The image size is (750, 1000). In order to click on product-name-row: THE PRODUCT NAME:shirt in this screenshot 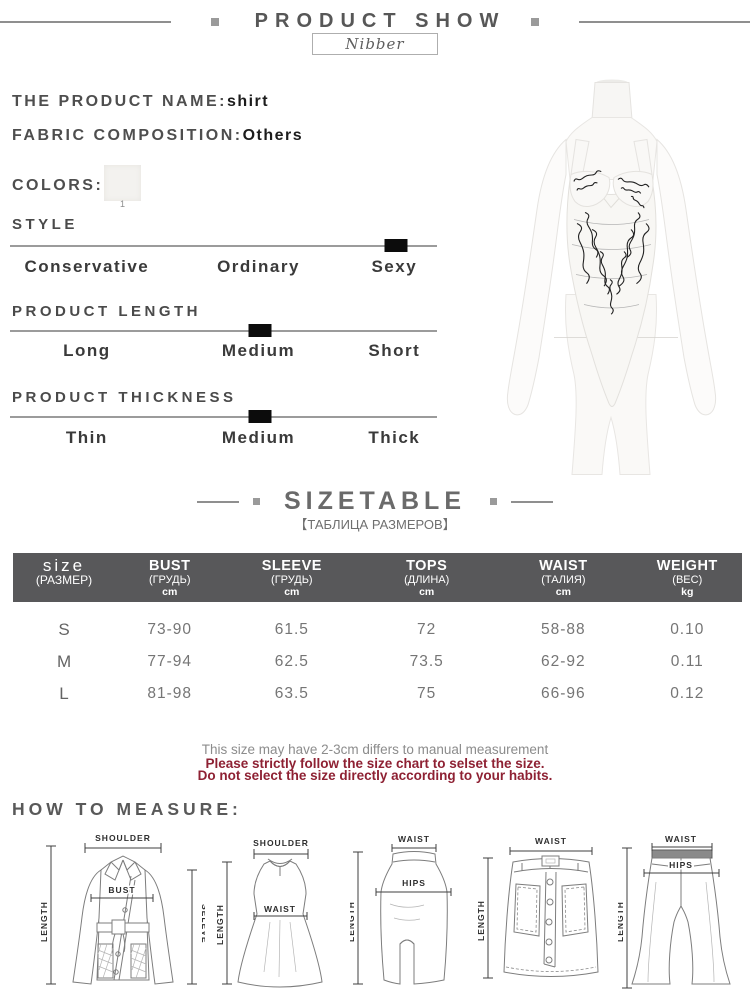, I will do `click(140, 102)`.